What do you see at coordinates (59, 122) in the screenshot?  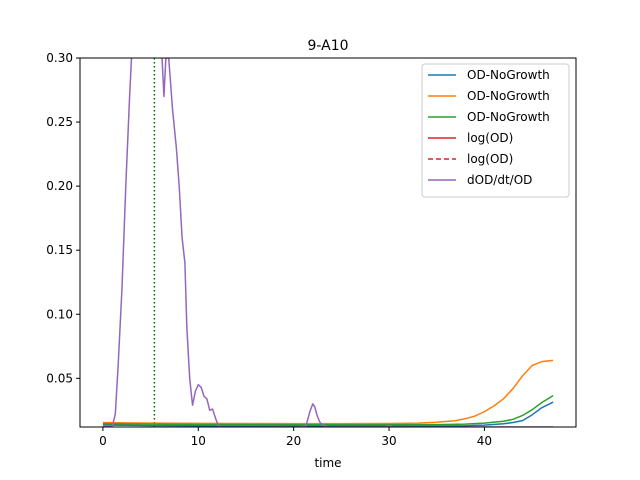 I see `y-tick-label: 0.25` at bounding box center [59, 122].